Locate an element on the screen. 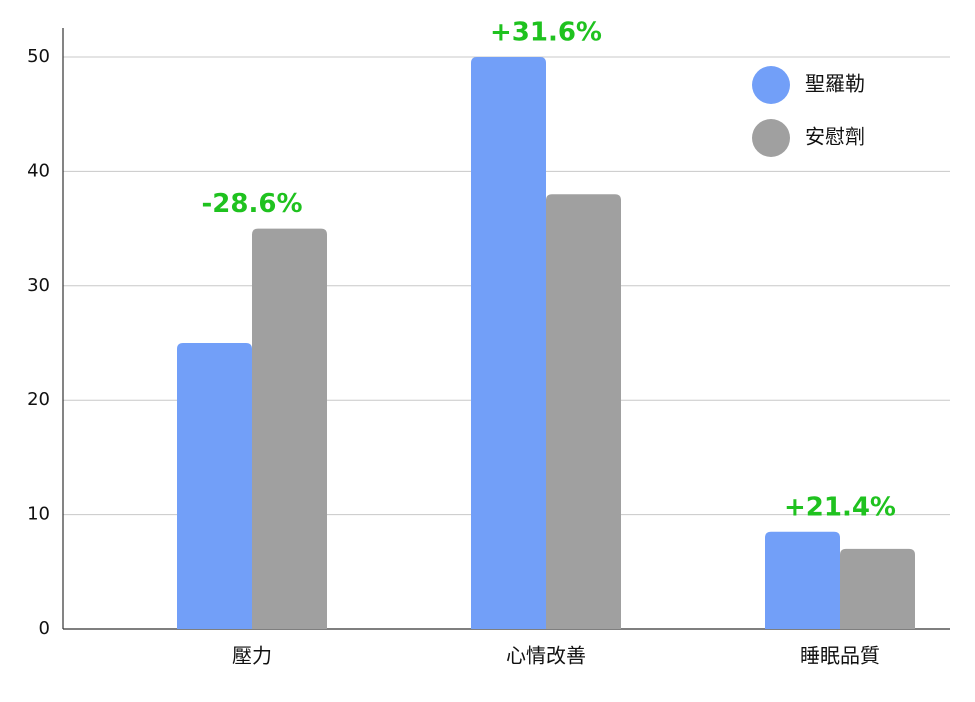 This screenshot has width=975, height=702. x-tick-label: 壓力 is located at coordinates (252, 656).